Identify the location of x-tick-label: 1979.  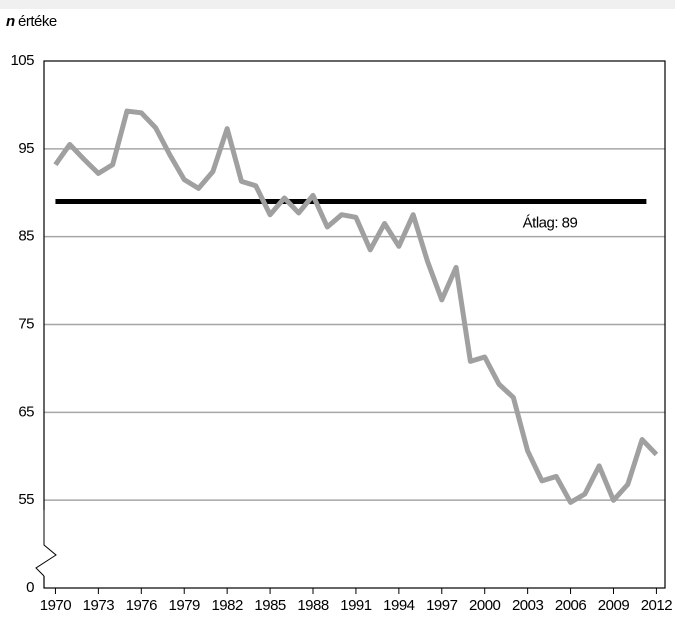
(185, 605).